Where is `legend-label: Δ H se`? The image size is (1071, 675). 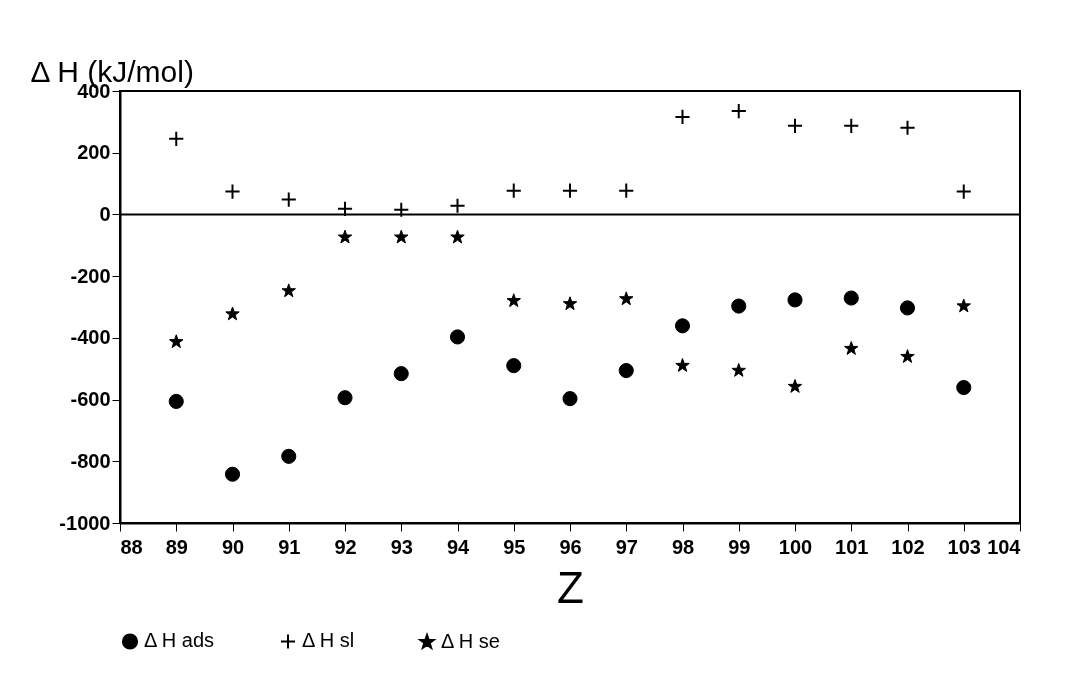 legend-label: Δ H se is located at coordinates (470, 641).